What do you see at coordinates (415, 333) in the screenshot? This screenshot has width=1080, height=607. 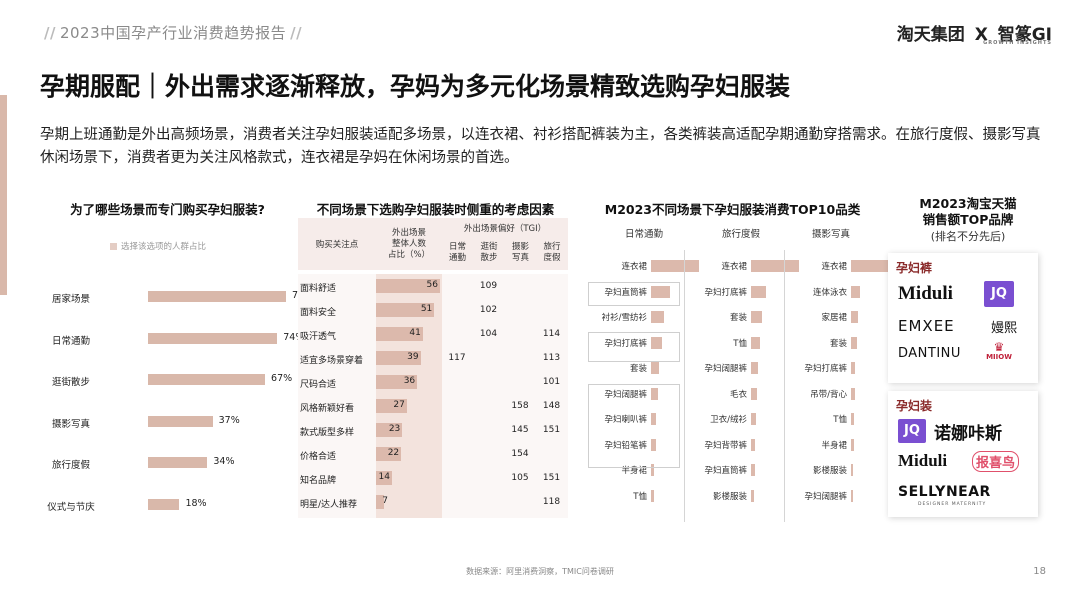 I see `panel2-overall-value: 41` at bounding box center [415, 333].